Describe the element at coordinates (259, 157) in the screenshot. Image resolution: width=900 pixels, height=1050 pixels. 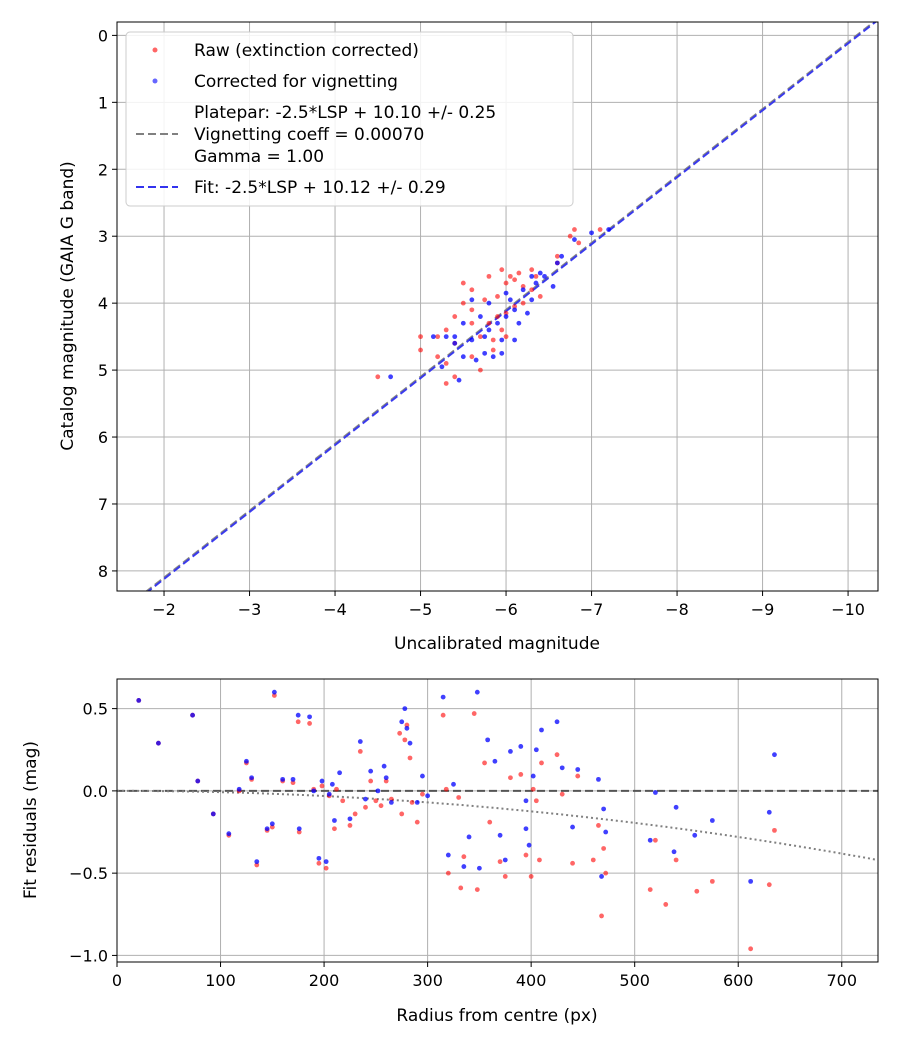
I see `legend-gamma-label: Gamma = 1.00` at that location.